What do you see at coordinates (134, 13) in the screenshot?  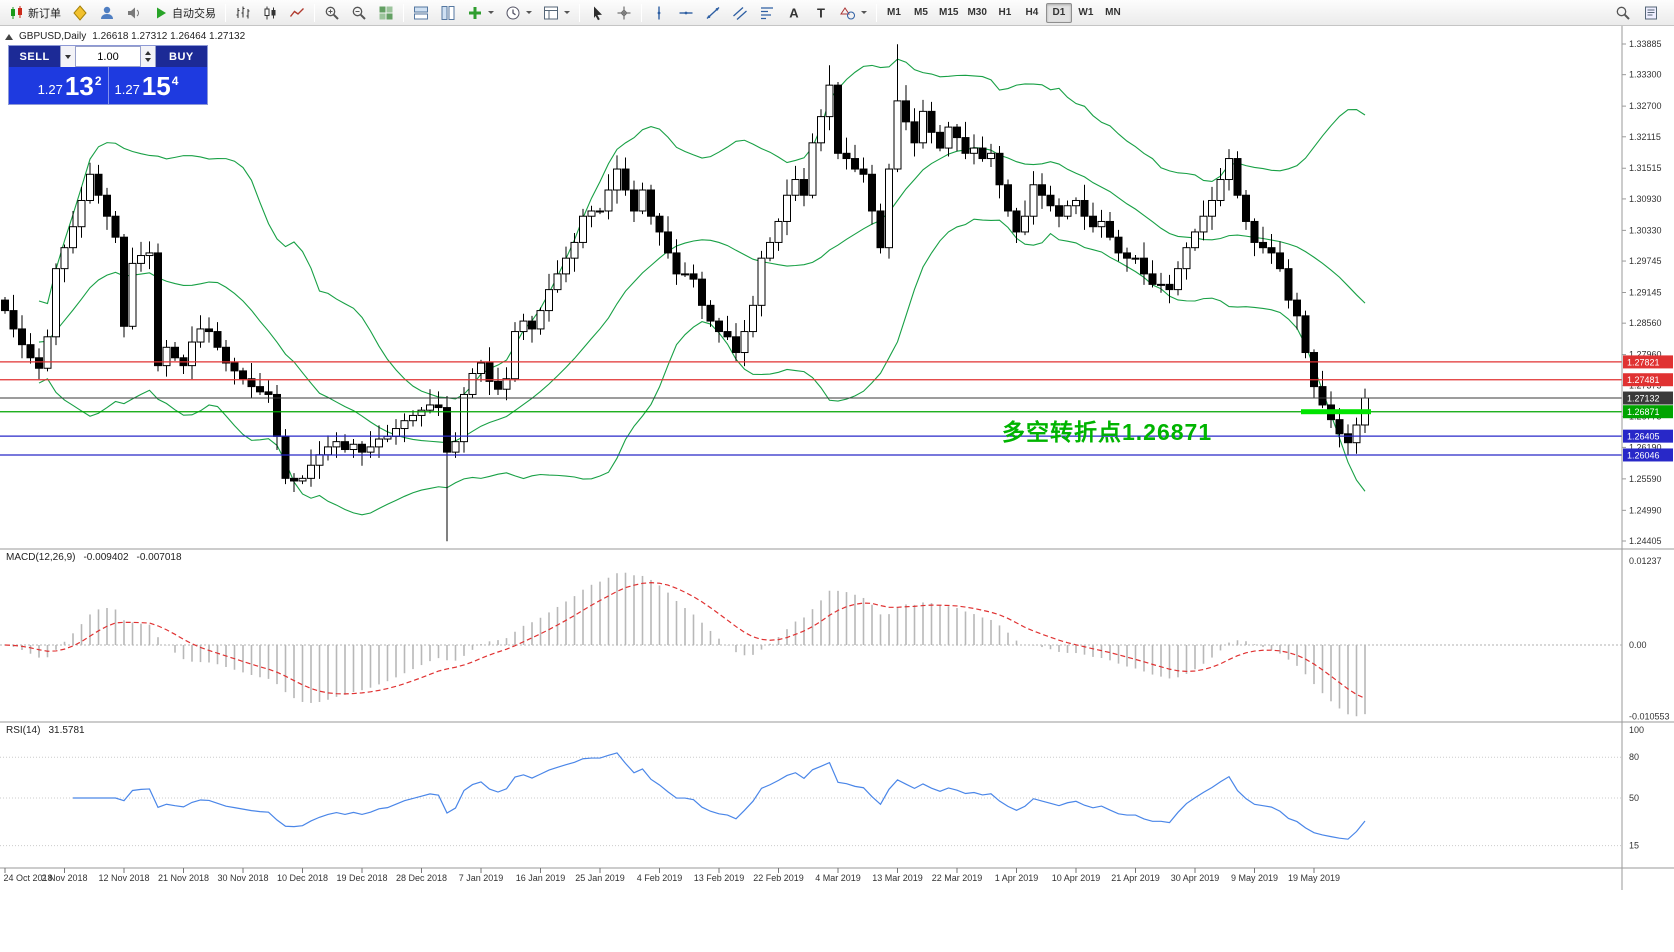 I see `sounds-button` at bounding box center [134, 13].